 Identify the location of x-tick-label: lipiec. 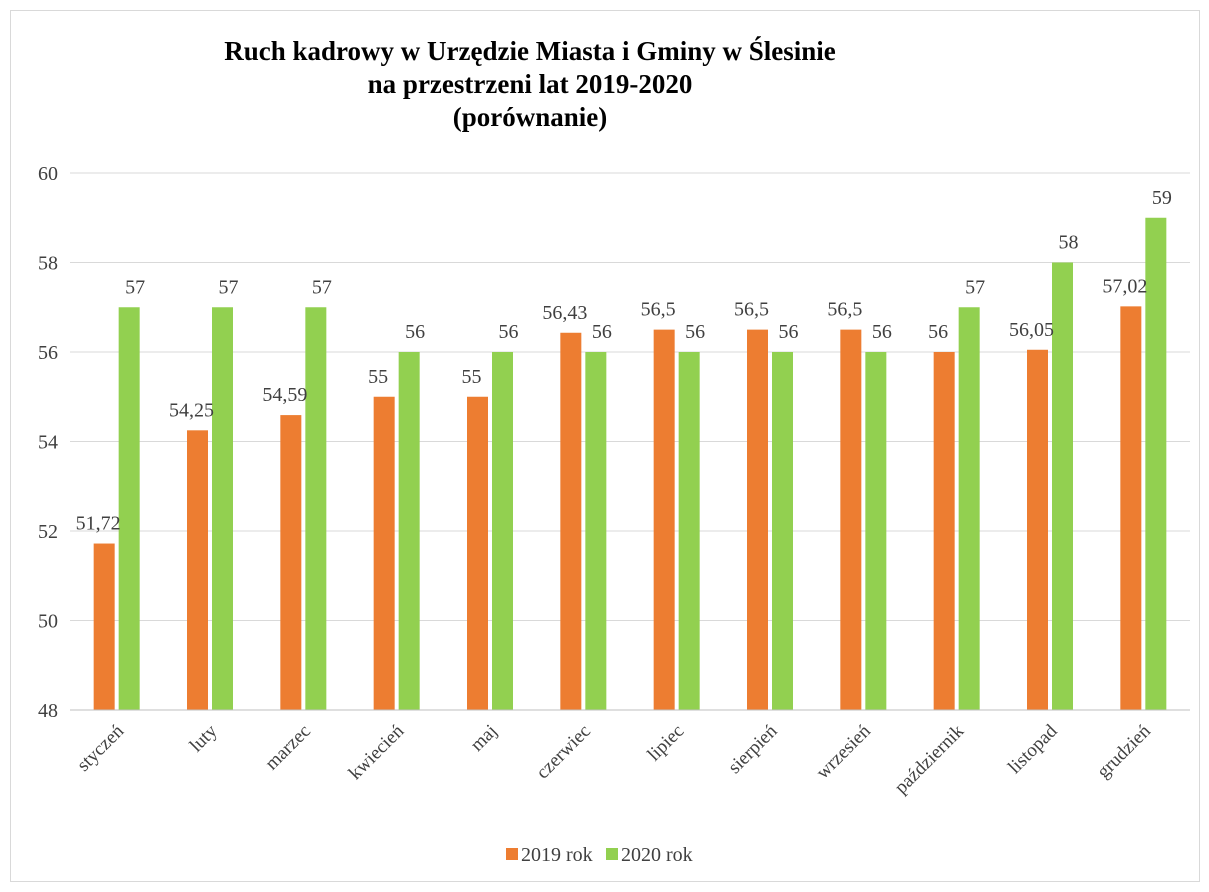
(666, 743).